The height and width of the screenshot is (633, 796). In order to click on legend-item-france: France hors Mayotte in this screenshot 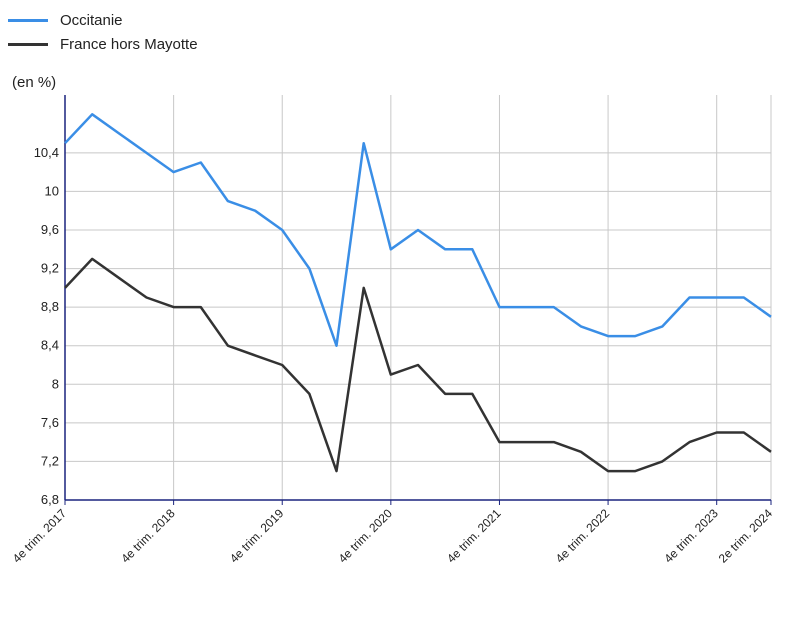, I will do `click(103, 44)`.